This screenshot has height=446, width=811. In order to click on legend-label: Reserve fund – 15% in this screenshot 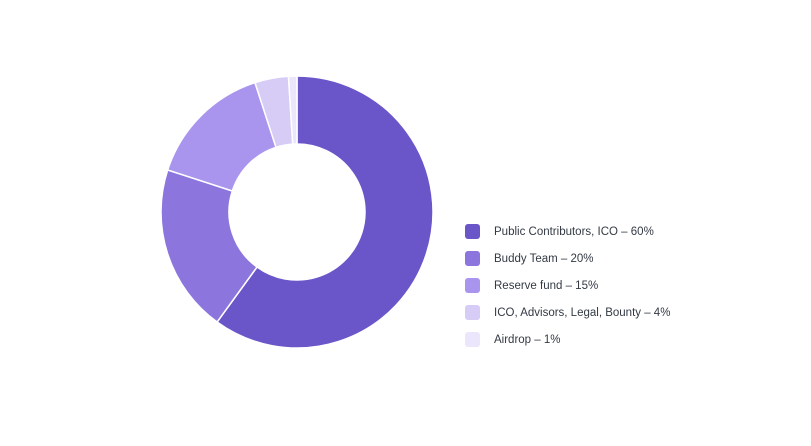, I will do `click(546, 285)`.